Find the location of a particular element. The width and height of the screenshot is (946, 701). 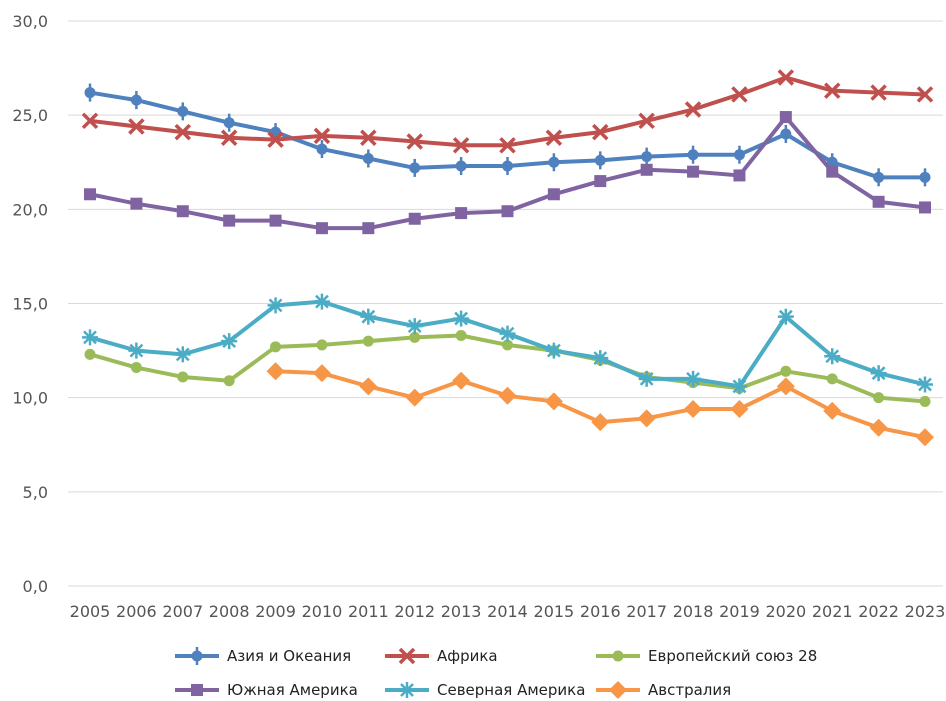

legend-label: Южная Америка is located at coordinates (292, 690).